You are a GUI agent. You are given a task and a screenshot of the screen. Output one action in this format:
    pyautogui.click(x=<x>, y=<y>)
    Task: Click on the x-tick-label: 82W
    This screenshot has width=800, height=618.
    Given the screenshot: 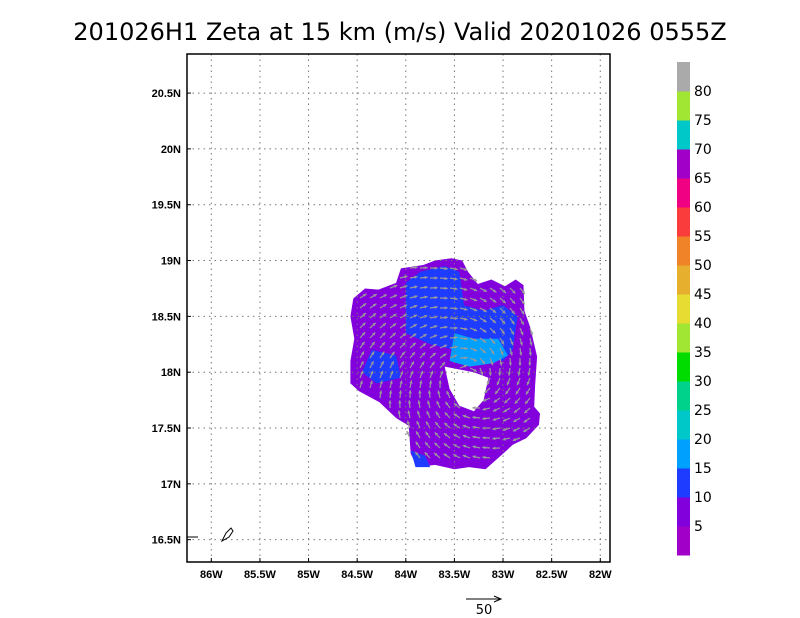 What is the action you would take?
    pyautogui.click(x=600, y=575)
    